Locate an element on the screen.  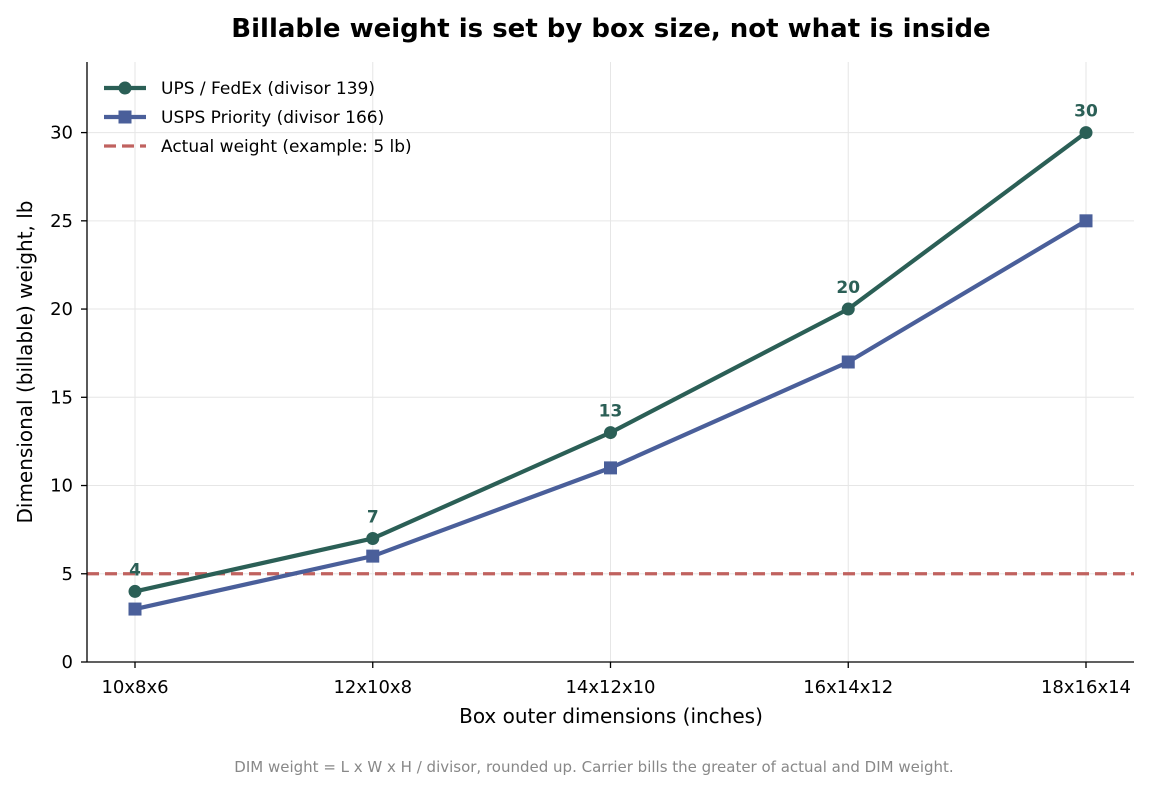
data-label: 30 is located at coordinates (1086, 112).